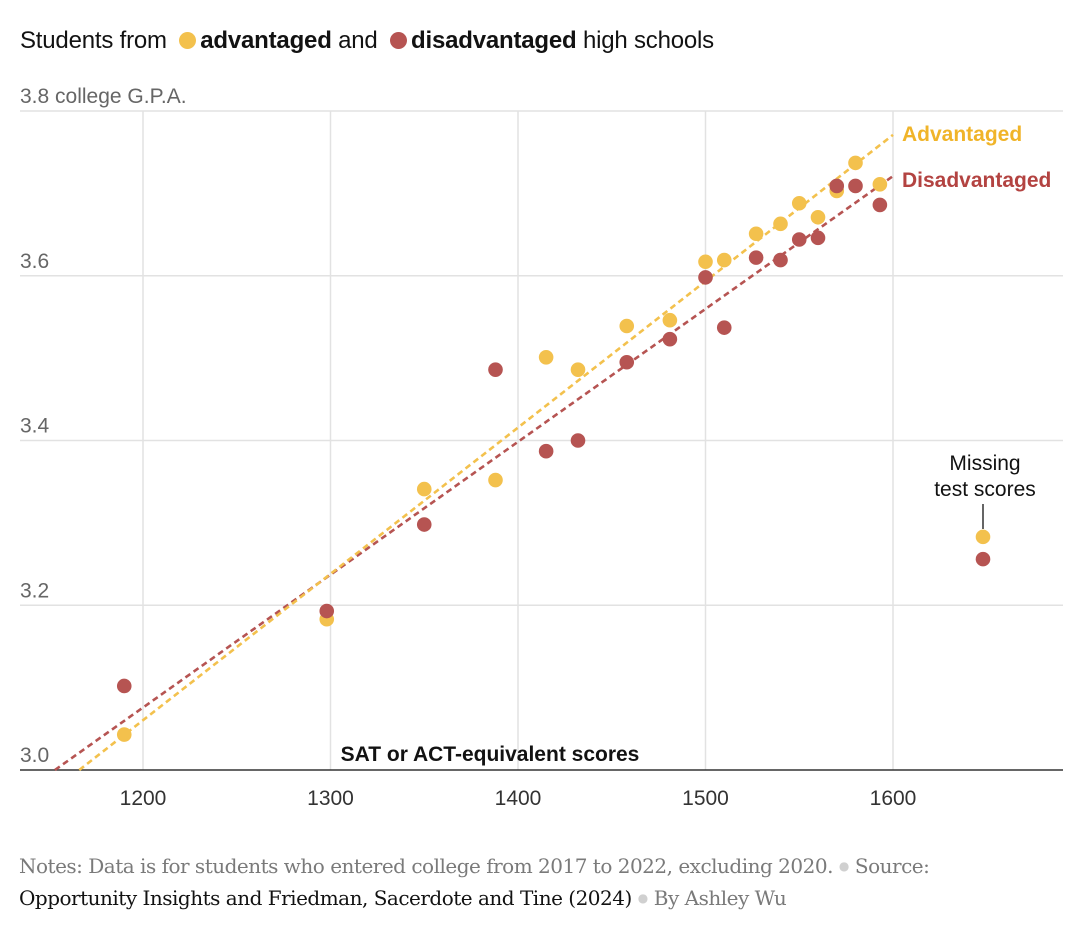  What do you see at coordinates (494, 40) in the screenshot?
I see `legend-disadvantaged-label: disadvantaged` at bounding box center [494, 40].